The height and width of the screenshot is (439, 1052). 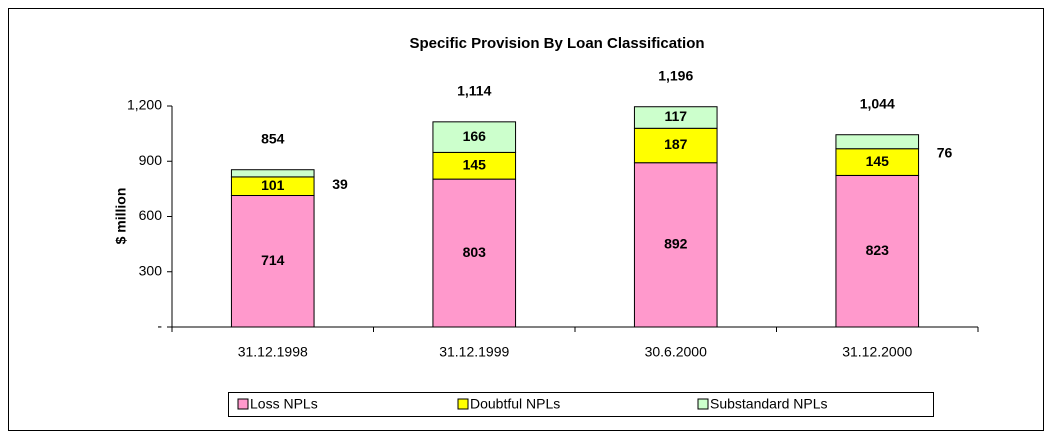 I want to click on total-label: 854, so click(x=273, y=138).